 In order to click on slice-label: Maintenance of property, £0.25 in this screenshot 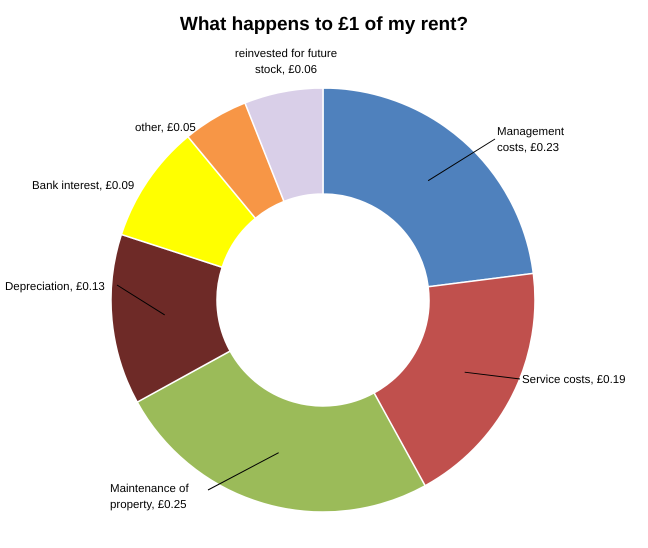, I will do `click(150, 497)`.